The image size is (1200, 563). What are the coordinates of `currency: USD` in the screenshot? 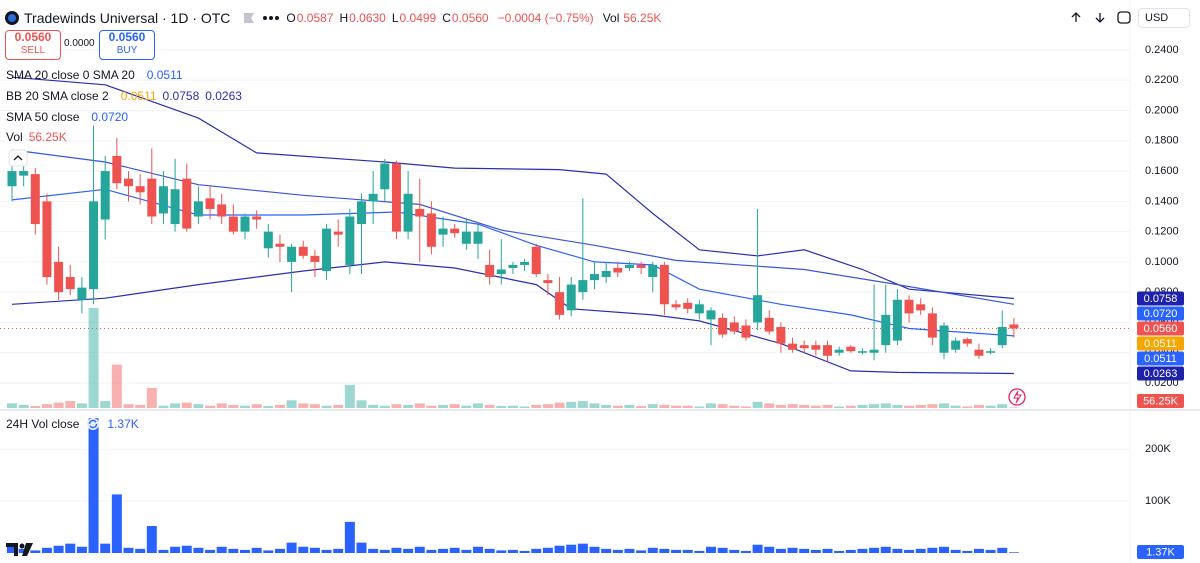 It's located at (1157, 18).